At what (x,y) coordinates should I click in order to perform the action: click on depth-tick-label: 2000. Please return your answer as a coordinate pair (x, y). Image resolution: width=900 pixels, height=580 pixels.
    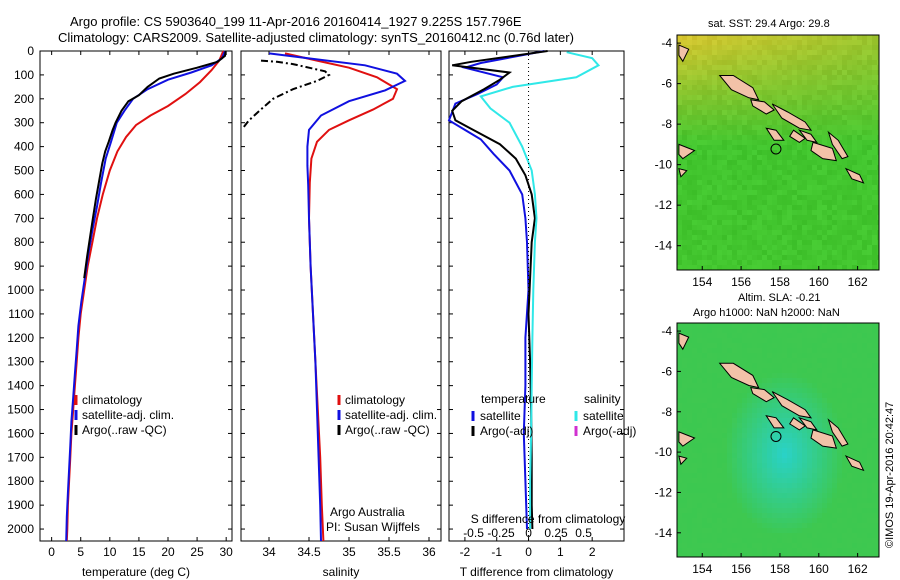
    Looking at the image, I should click on (20, 529).